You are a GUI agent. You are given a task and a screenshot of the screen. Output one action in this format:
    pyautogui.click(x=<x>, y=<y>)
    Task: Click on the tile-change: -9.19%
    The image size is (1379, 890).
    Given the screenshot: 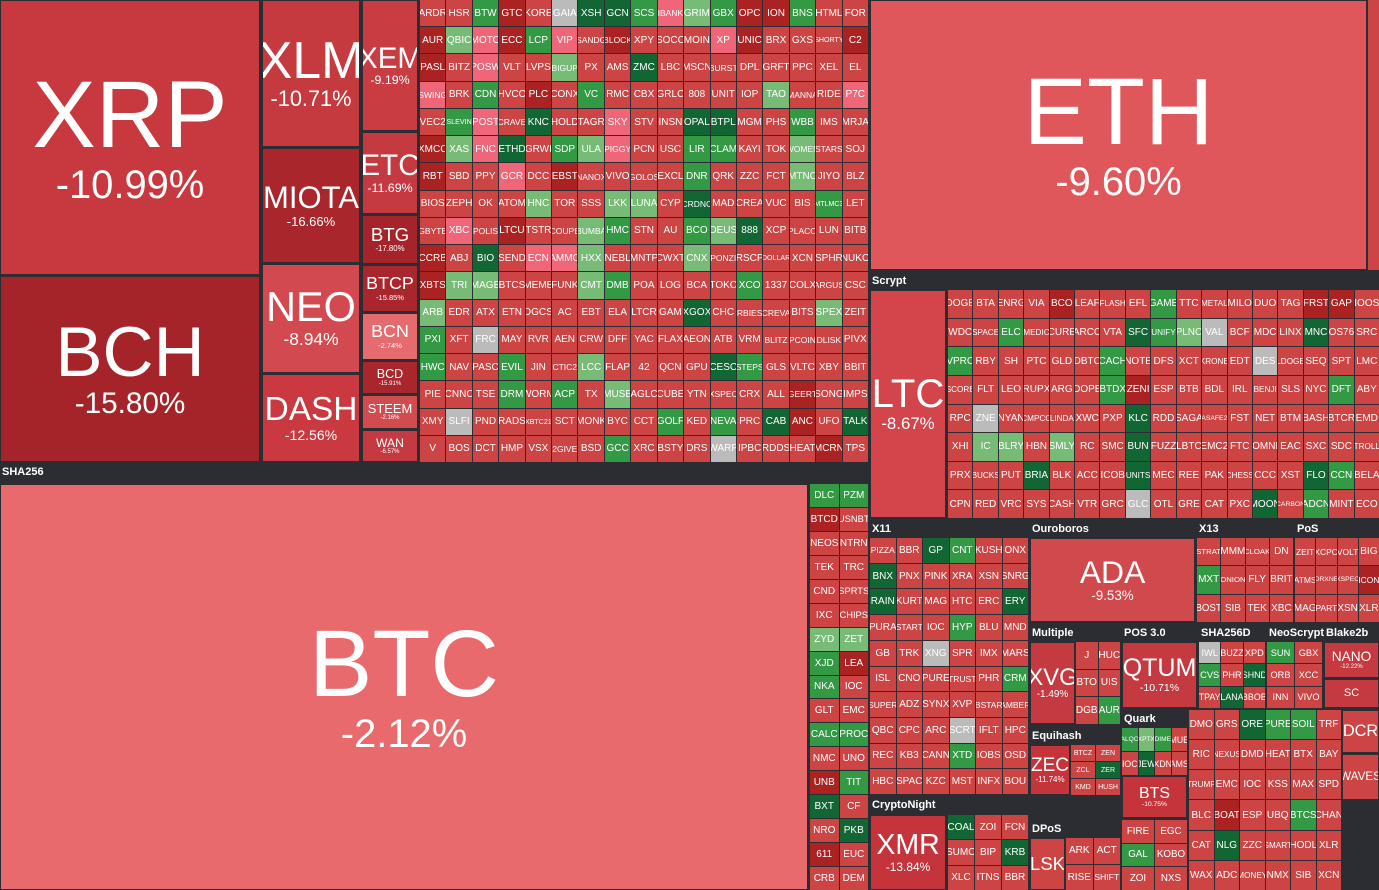 What is the action you would take?
    pyautogui.click(x=390, y=80)
    